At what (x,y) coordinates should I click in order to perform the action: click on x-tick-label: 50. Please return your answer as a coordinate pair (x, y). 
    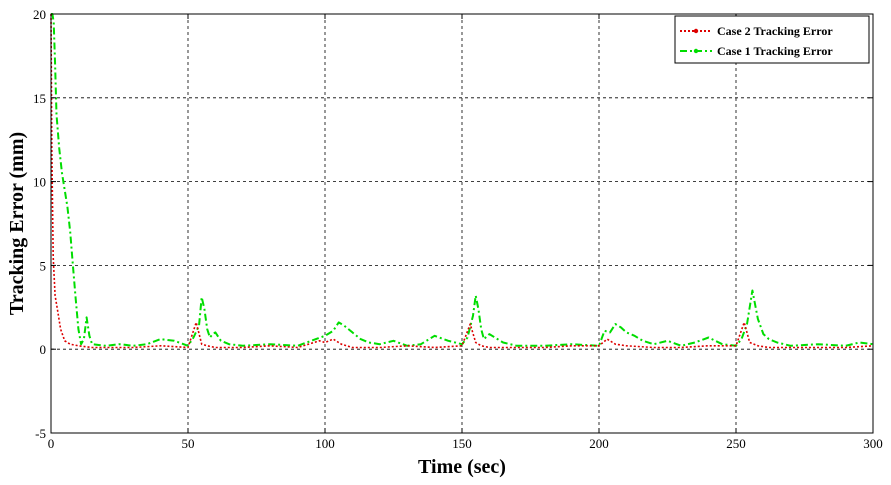
    Looking at the image, I should click on (188, 443).